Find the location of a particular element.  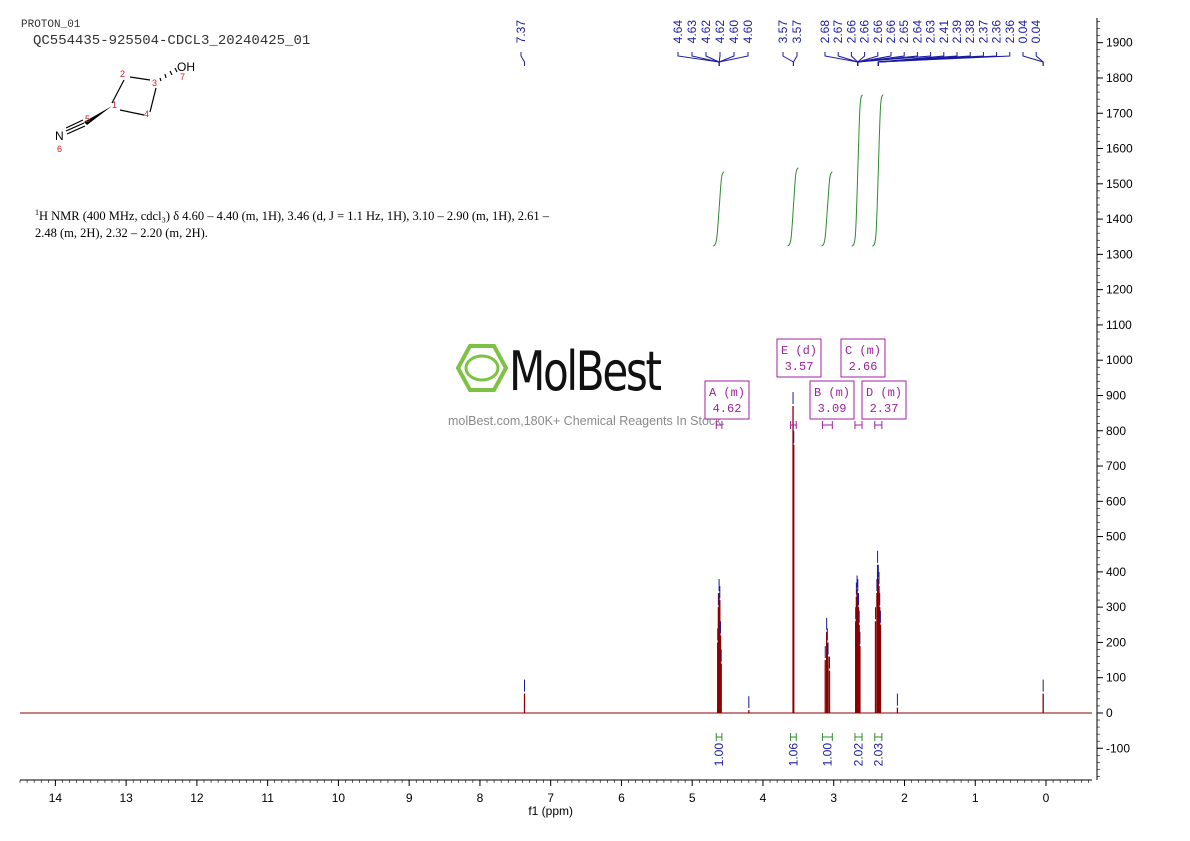

peak-shift-label: 2.65 is located at coordinates (904, 32).